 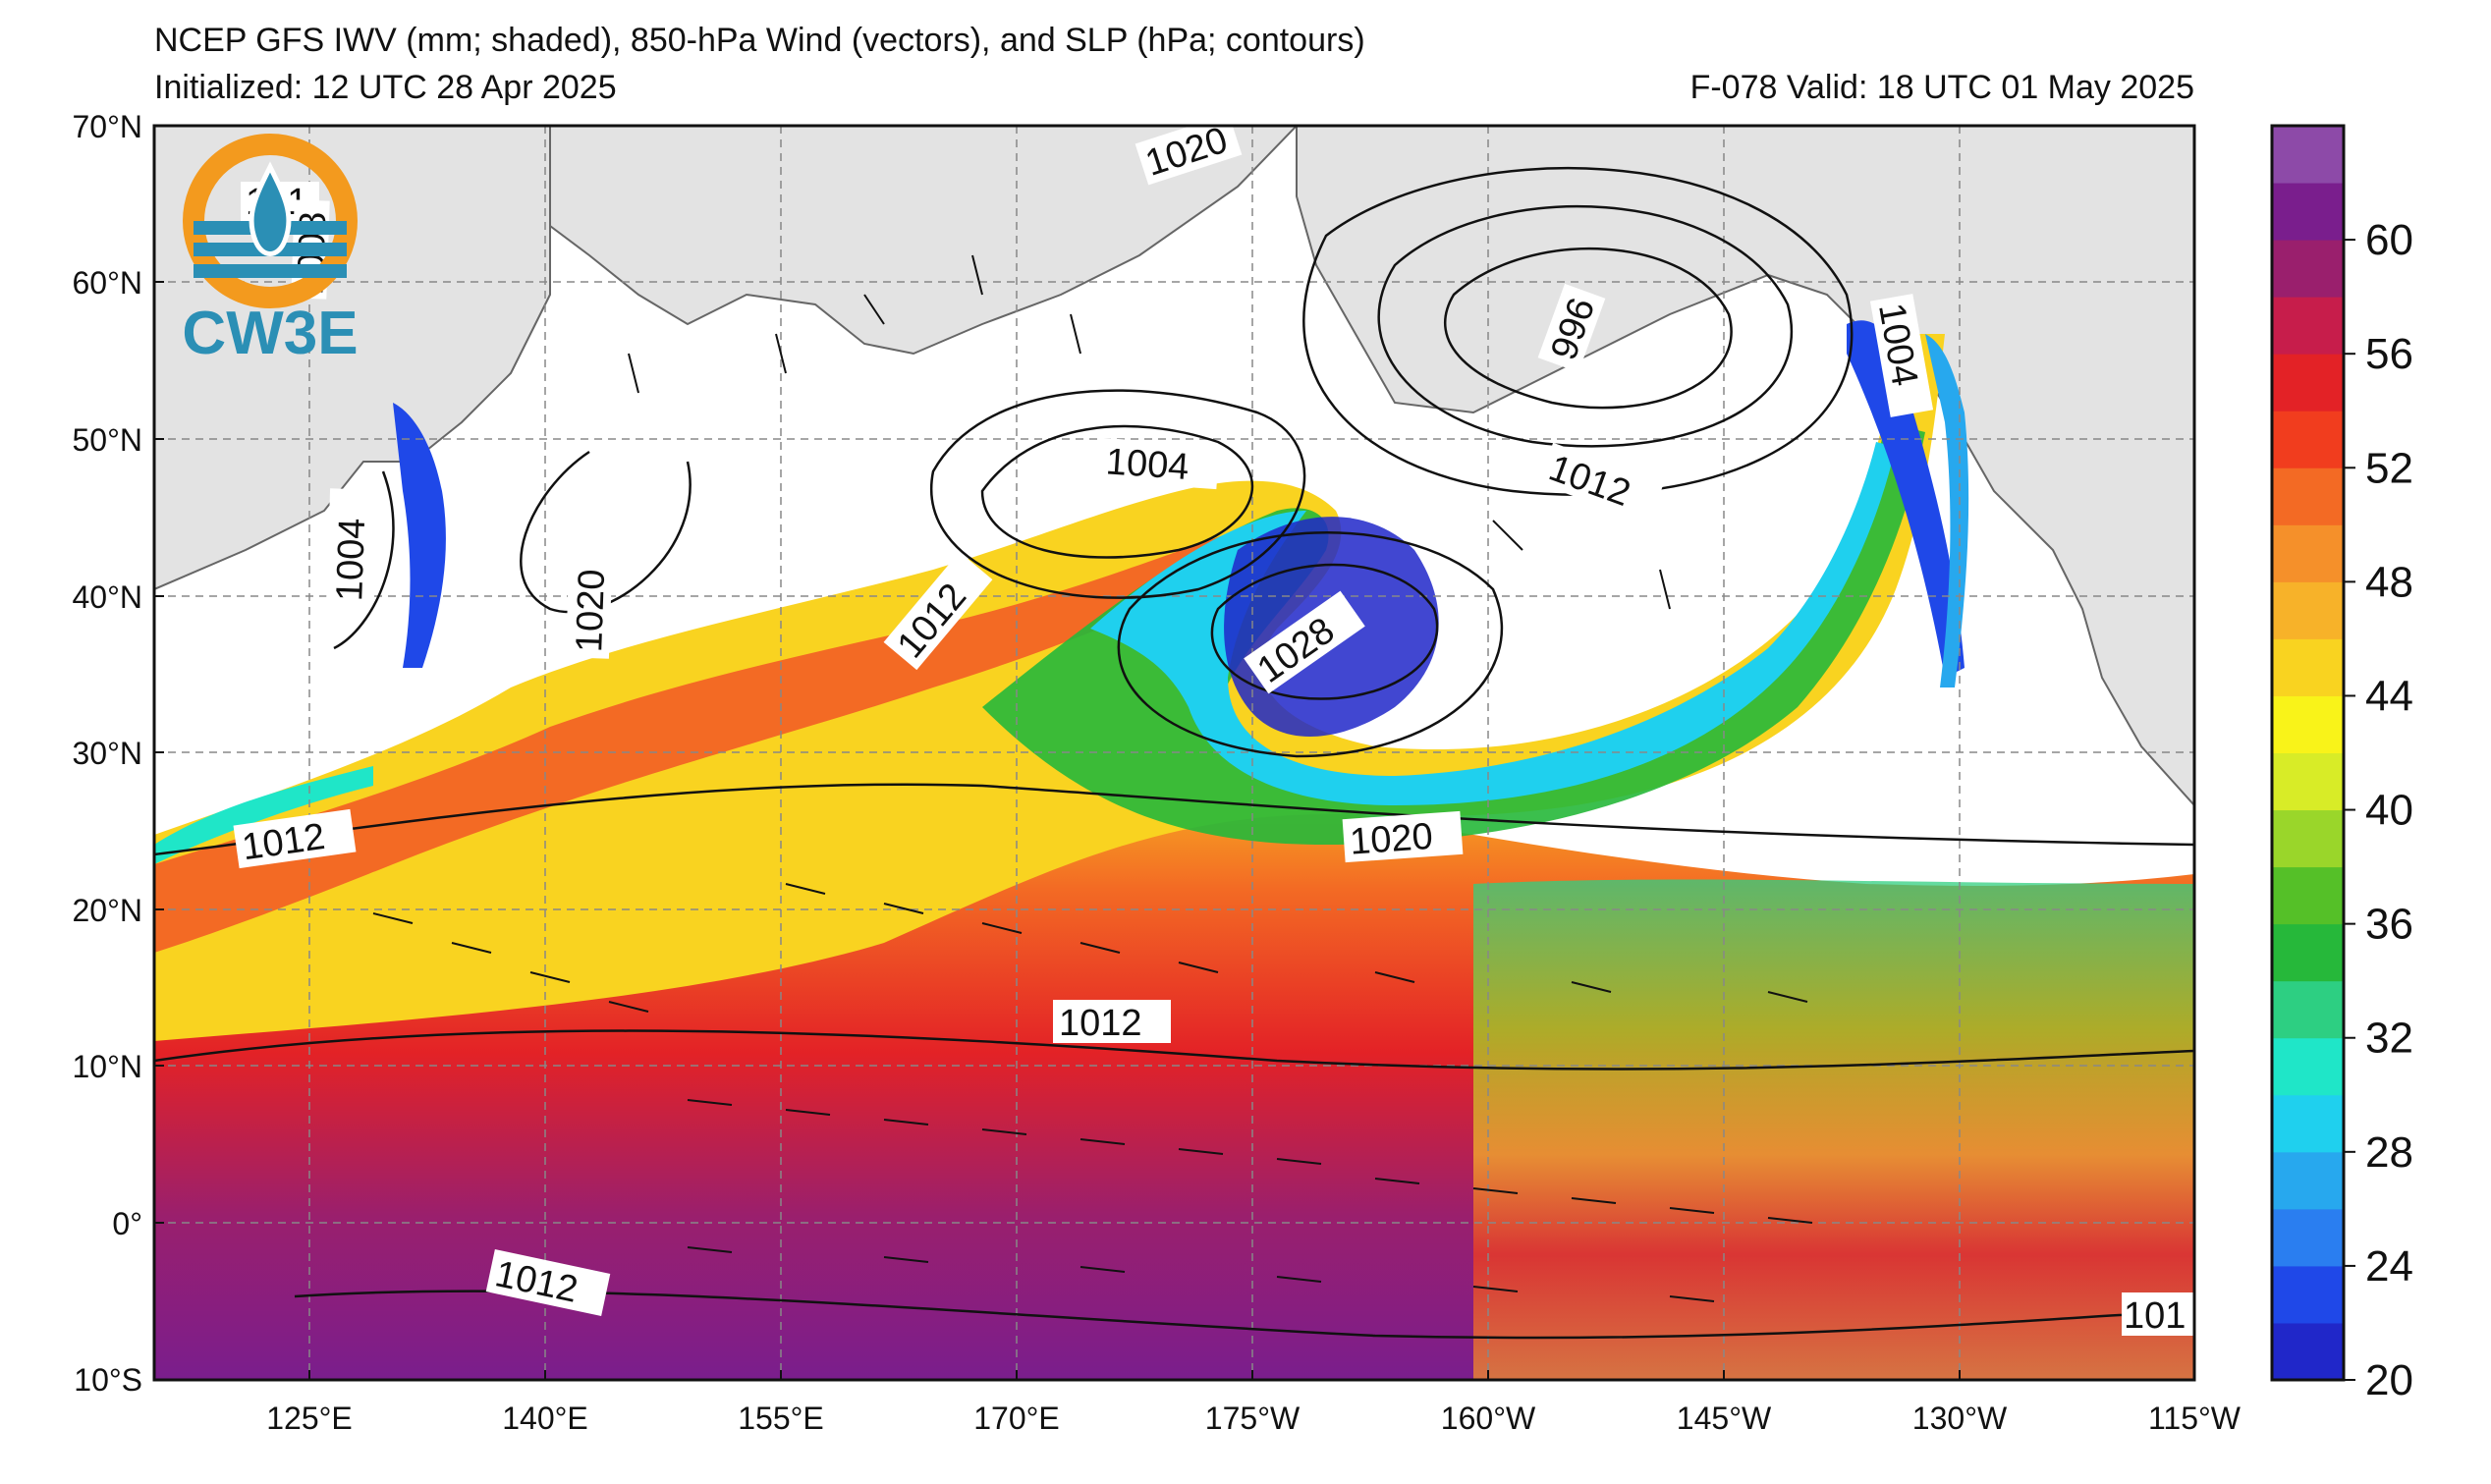 I want to click on coastal-ar-cyan, so click(x=1947, y=510).